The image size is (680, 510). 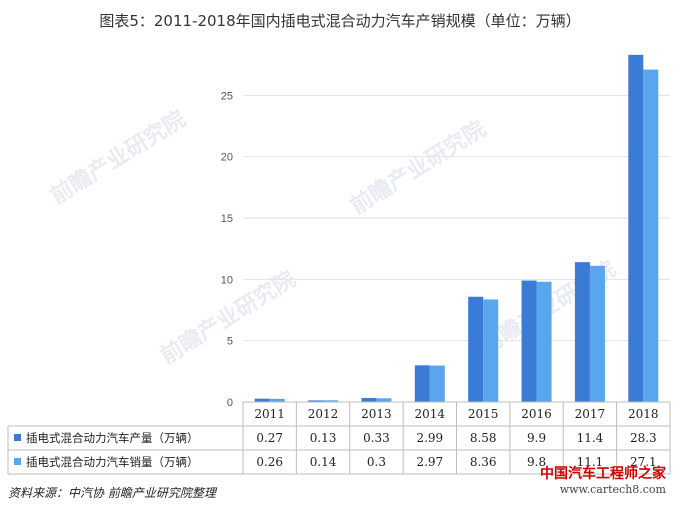 What do you see at coordinates (651, 235) in the screenshot?
I see `bar-sales-2018` at bounding box center [651, 235].